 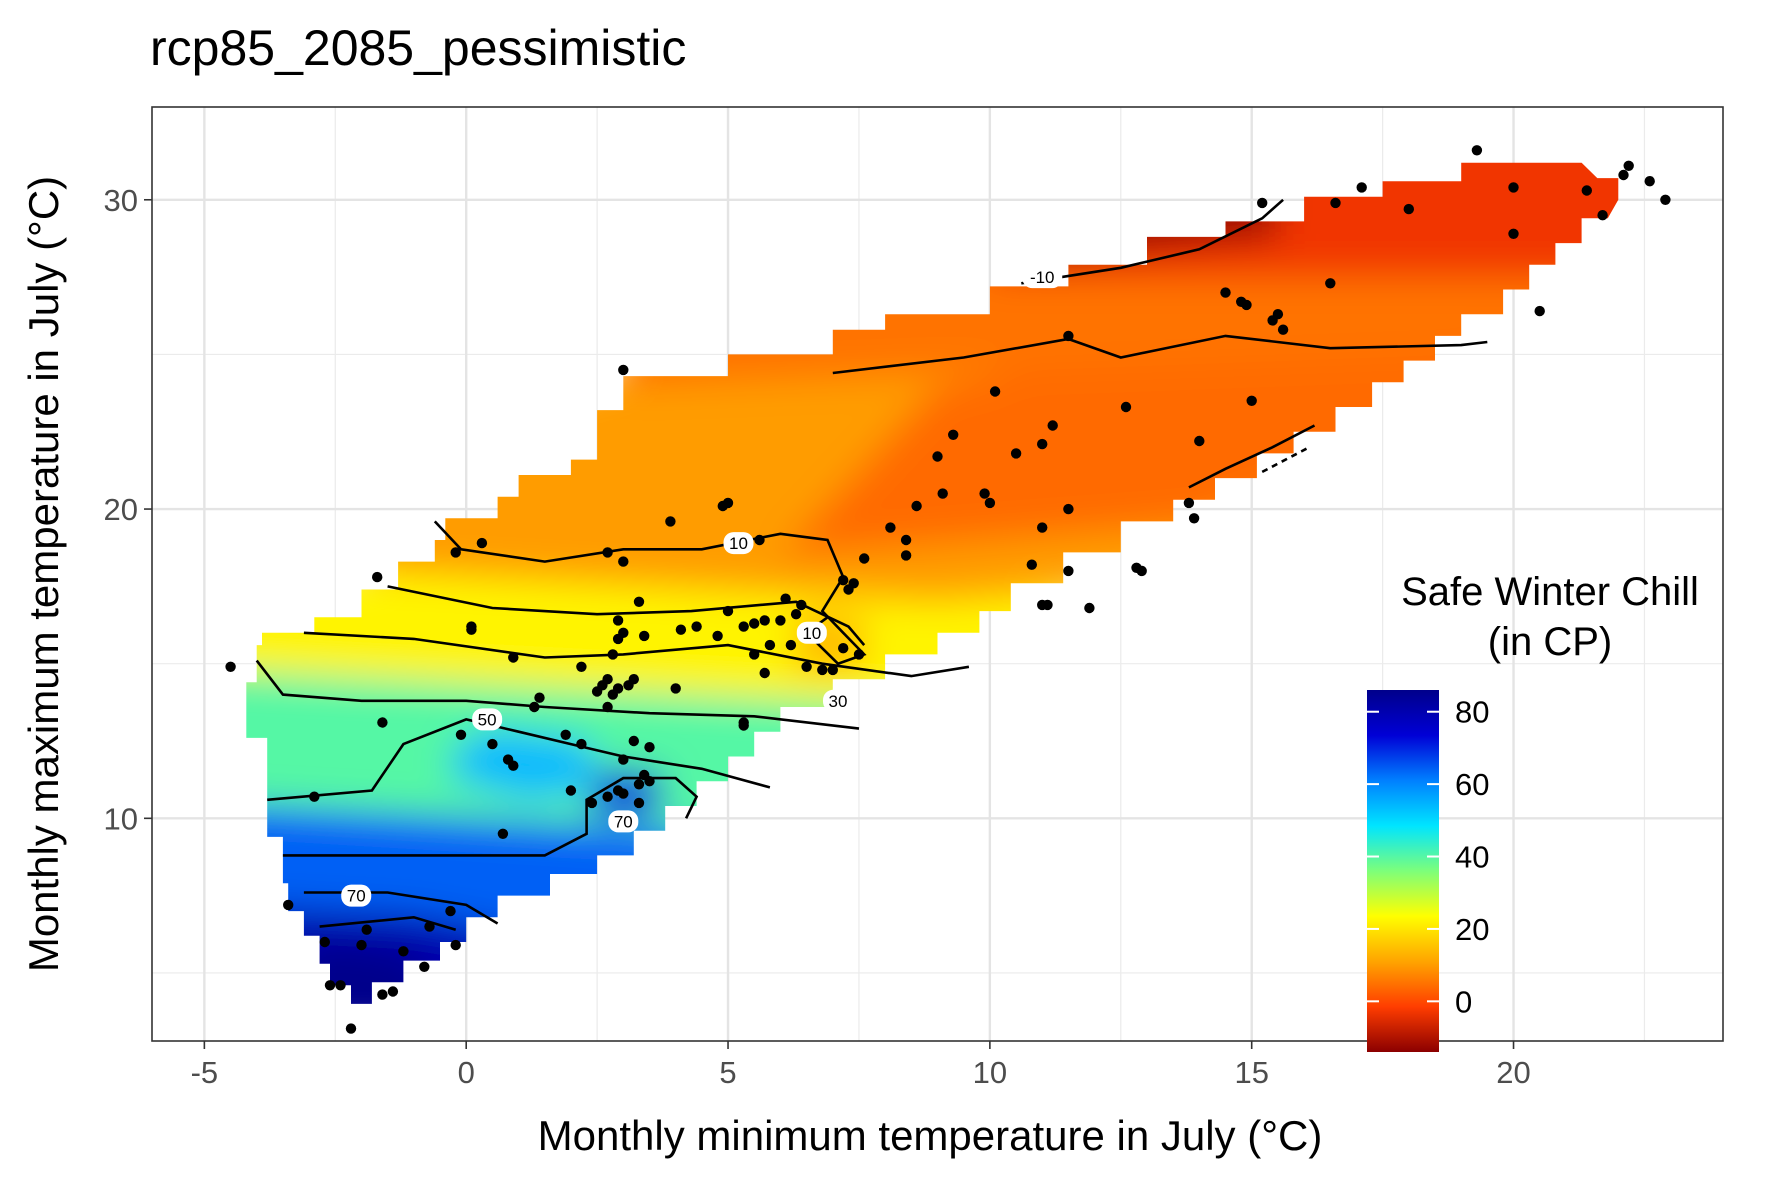 What do you see at coordinates (1472, 929) in the screenshot?
I see `legend-tick-label: 20` at bounding box center [1472, 929].